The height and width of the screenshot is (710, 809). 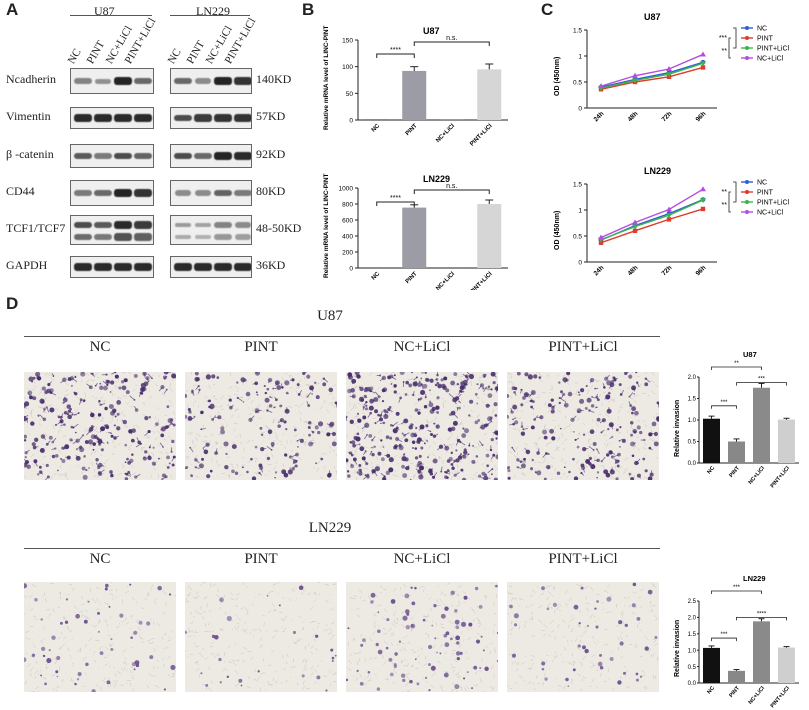 What do you see at coordinates (213, 11) in the screenshot?
I see `blot-cell-line-ln229: LN229` at bounding box center [213, 11].